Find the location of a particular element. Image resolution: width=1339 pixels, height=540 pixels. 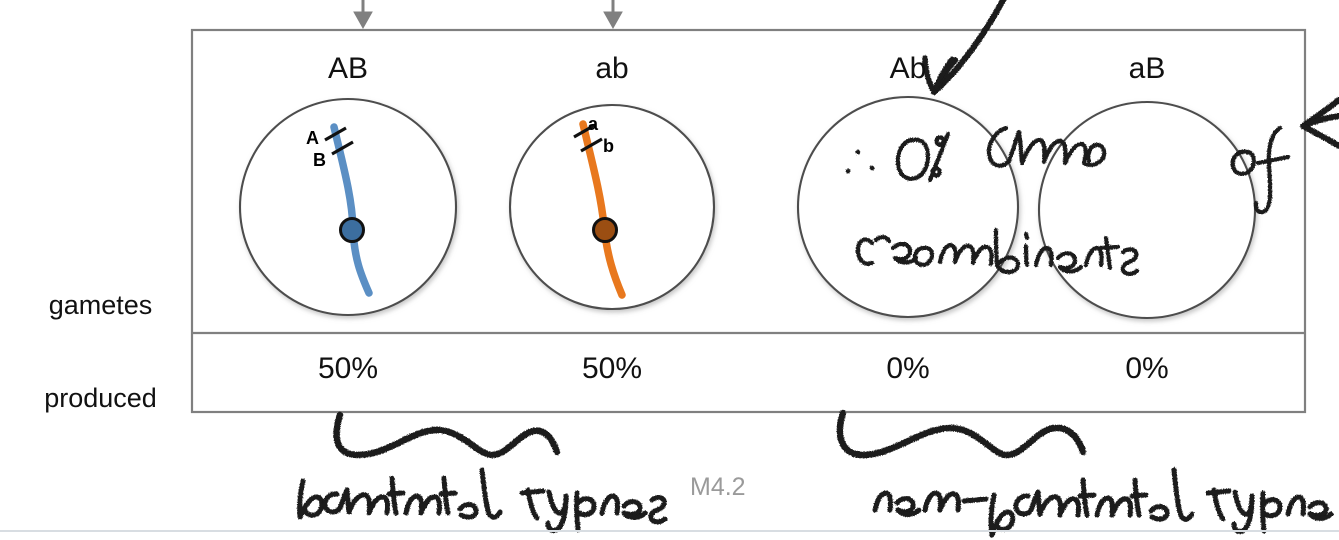

allele-label-b: b is located at coordinates (608, 146).